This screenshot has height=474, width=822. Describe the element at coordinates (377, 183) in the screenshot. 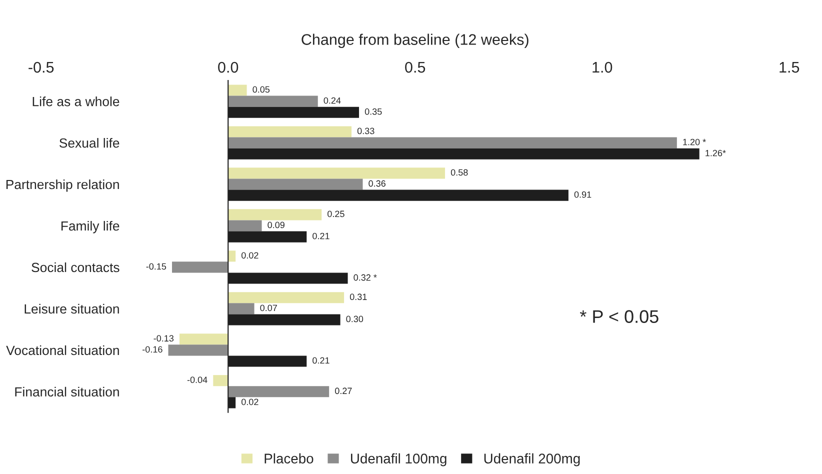

I see `data-label: 0.36` at that location.